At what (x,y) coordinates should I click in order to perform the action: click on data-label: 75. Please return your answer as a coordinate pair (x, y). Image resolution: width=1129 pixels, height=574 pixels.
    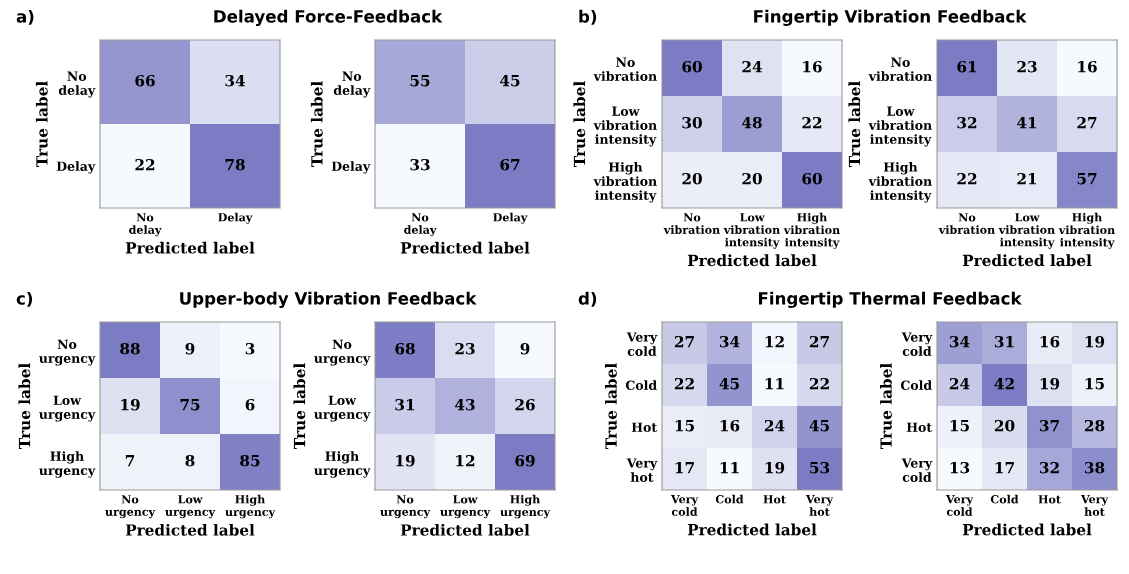
    Looking at the image, I should click on (190, 405).